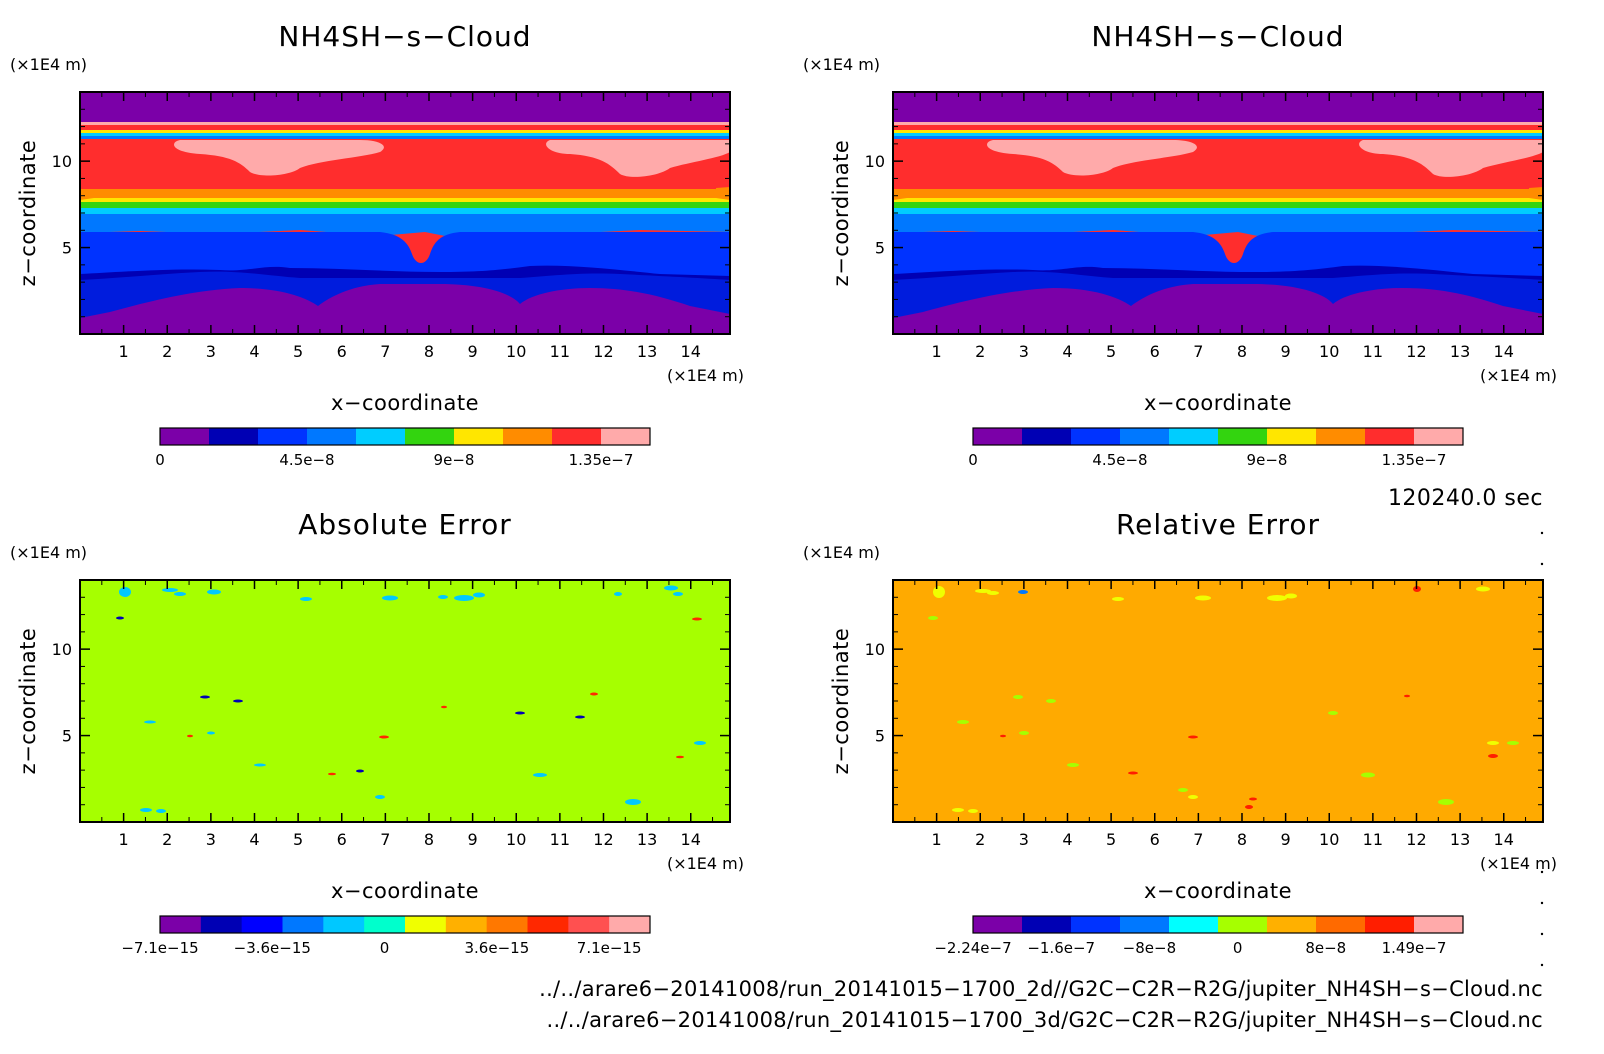 The image size is (1604, 1054). Describe the element at coordinates (1504, 839) in the screenshot. I see `x-tick-label: 14` at that location.